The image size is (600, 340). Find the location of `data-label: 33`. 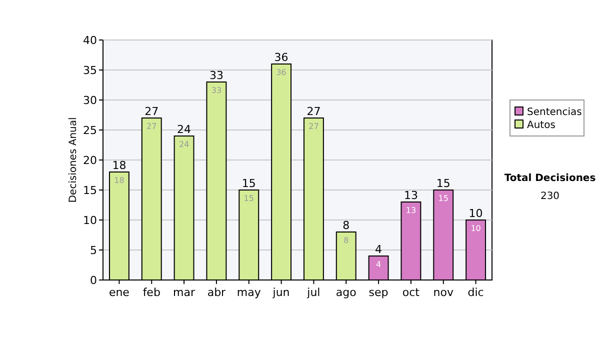

data-label: 33 is located at coordinates (216, 90).